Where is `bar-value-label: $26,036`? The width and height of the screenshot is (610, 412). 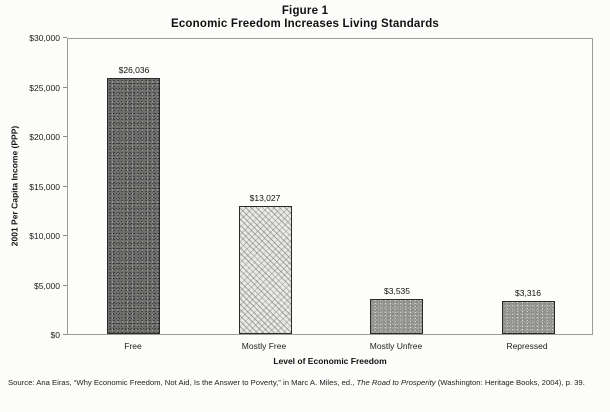 bar-value-label: $26,036 is located at coordinates (134, 70).